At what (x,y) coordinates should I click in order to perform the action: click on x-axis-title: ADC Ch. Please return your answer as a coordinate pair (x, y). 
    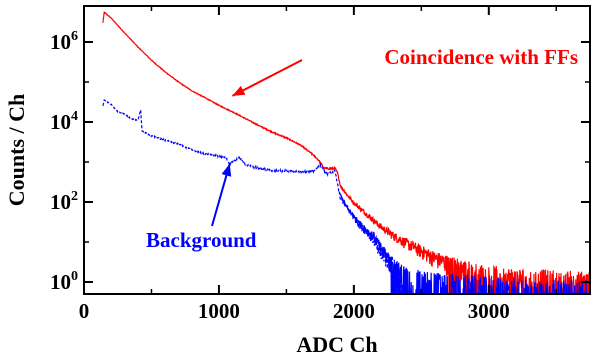
    Looking at the image, I should click on (336, 344).